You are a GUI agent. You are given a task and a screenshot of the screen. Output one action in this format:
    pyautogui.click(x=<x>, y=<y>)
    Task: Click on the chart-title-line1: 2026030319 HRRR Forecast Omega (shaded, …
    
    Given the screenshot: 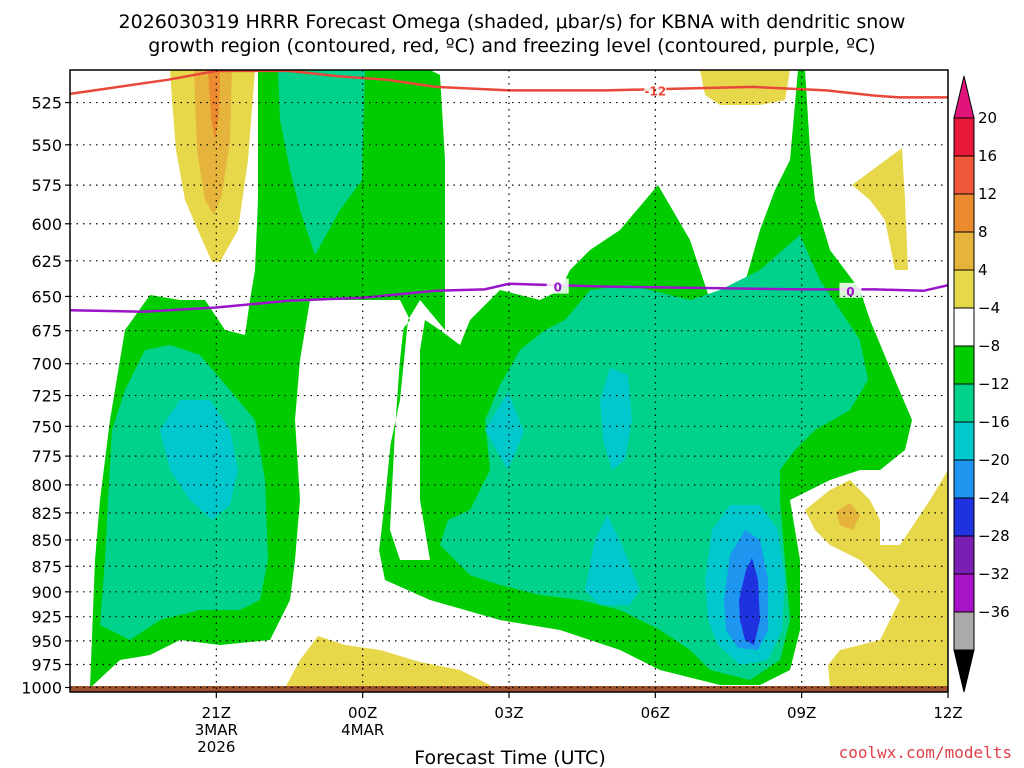 What is the action you would take?
    pyautogui.click(x=512, y=22)
    